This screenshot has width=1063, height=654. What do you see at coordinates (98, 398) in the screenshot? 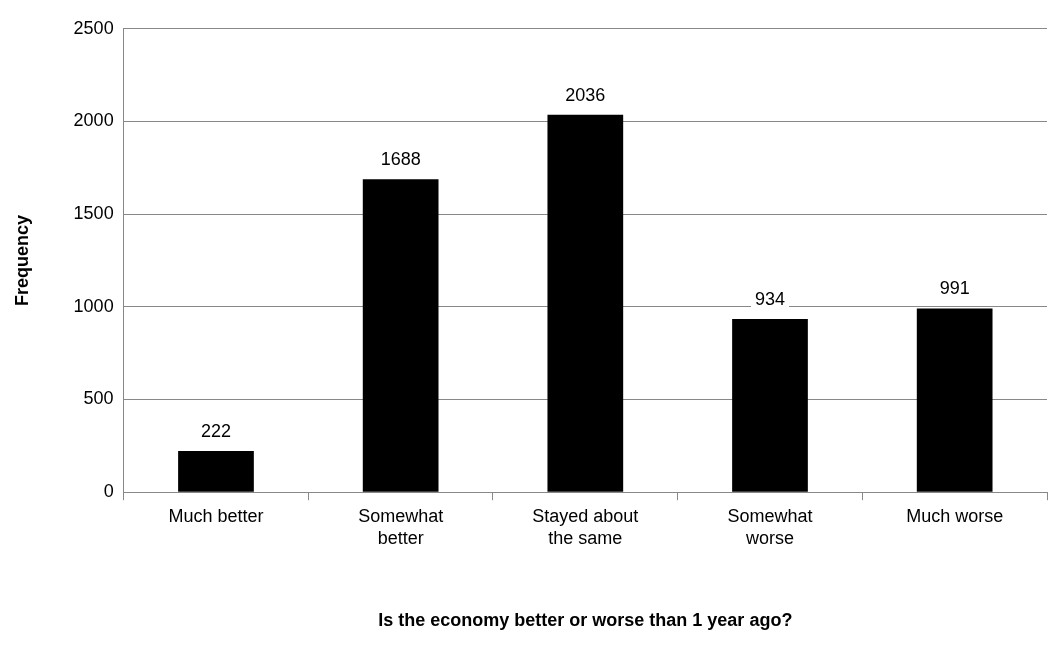
I see `y-tick-label: 500` at bounding box center [98, 398].